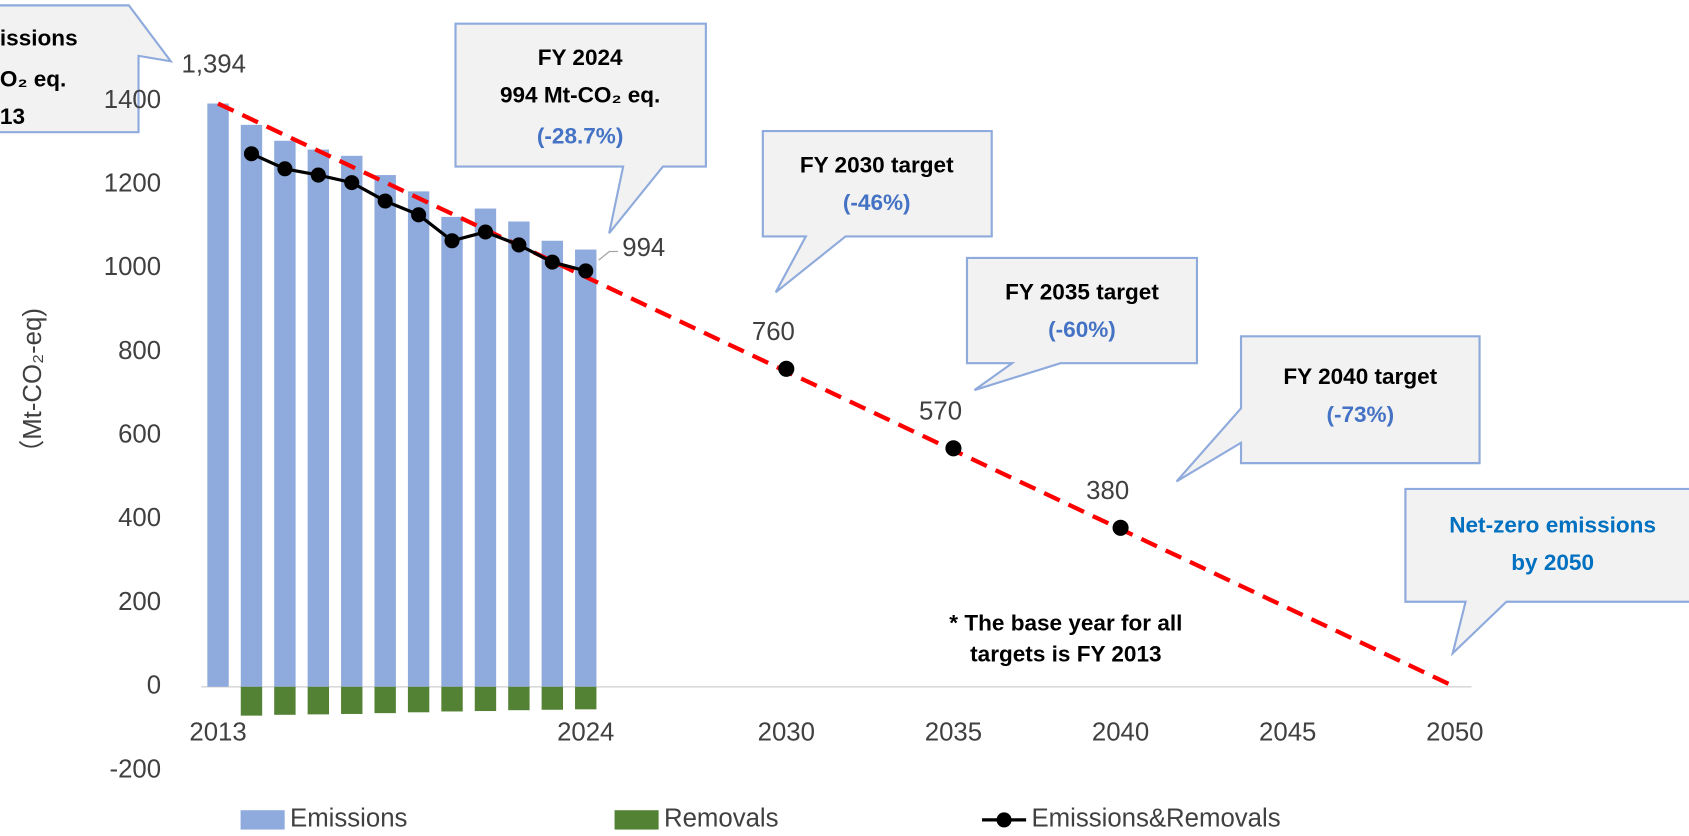 The width and height of the screenshot is (1689, 836). I want to click on y-tick-label: 1400, so click(132, 100).